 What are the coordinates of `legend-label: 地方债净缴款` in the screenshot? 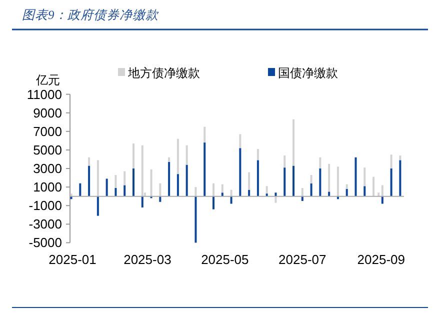 It's located at (163, 73).